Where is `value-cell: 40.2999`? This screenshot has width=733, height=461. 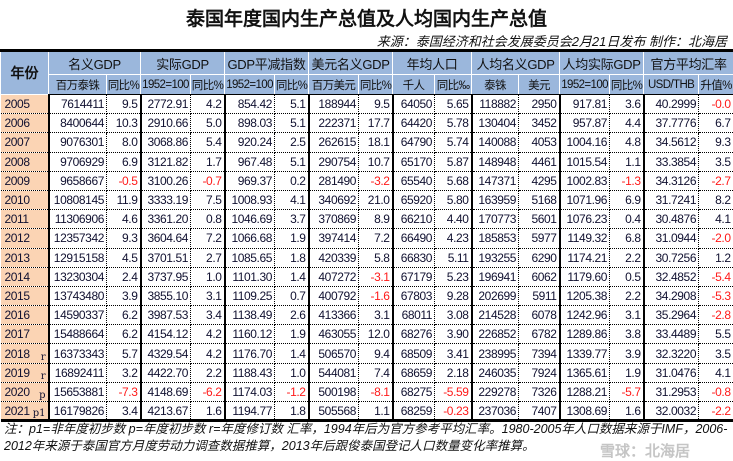
value-cell: 40.2999 is located at coordinates (671, 104).